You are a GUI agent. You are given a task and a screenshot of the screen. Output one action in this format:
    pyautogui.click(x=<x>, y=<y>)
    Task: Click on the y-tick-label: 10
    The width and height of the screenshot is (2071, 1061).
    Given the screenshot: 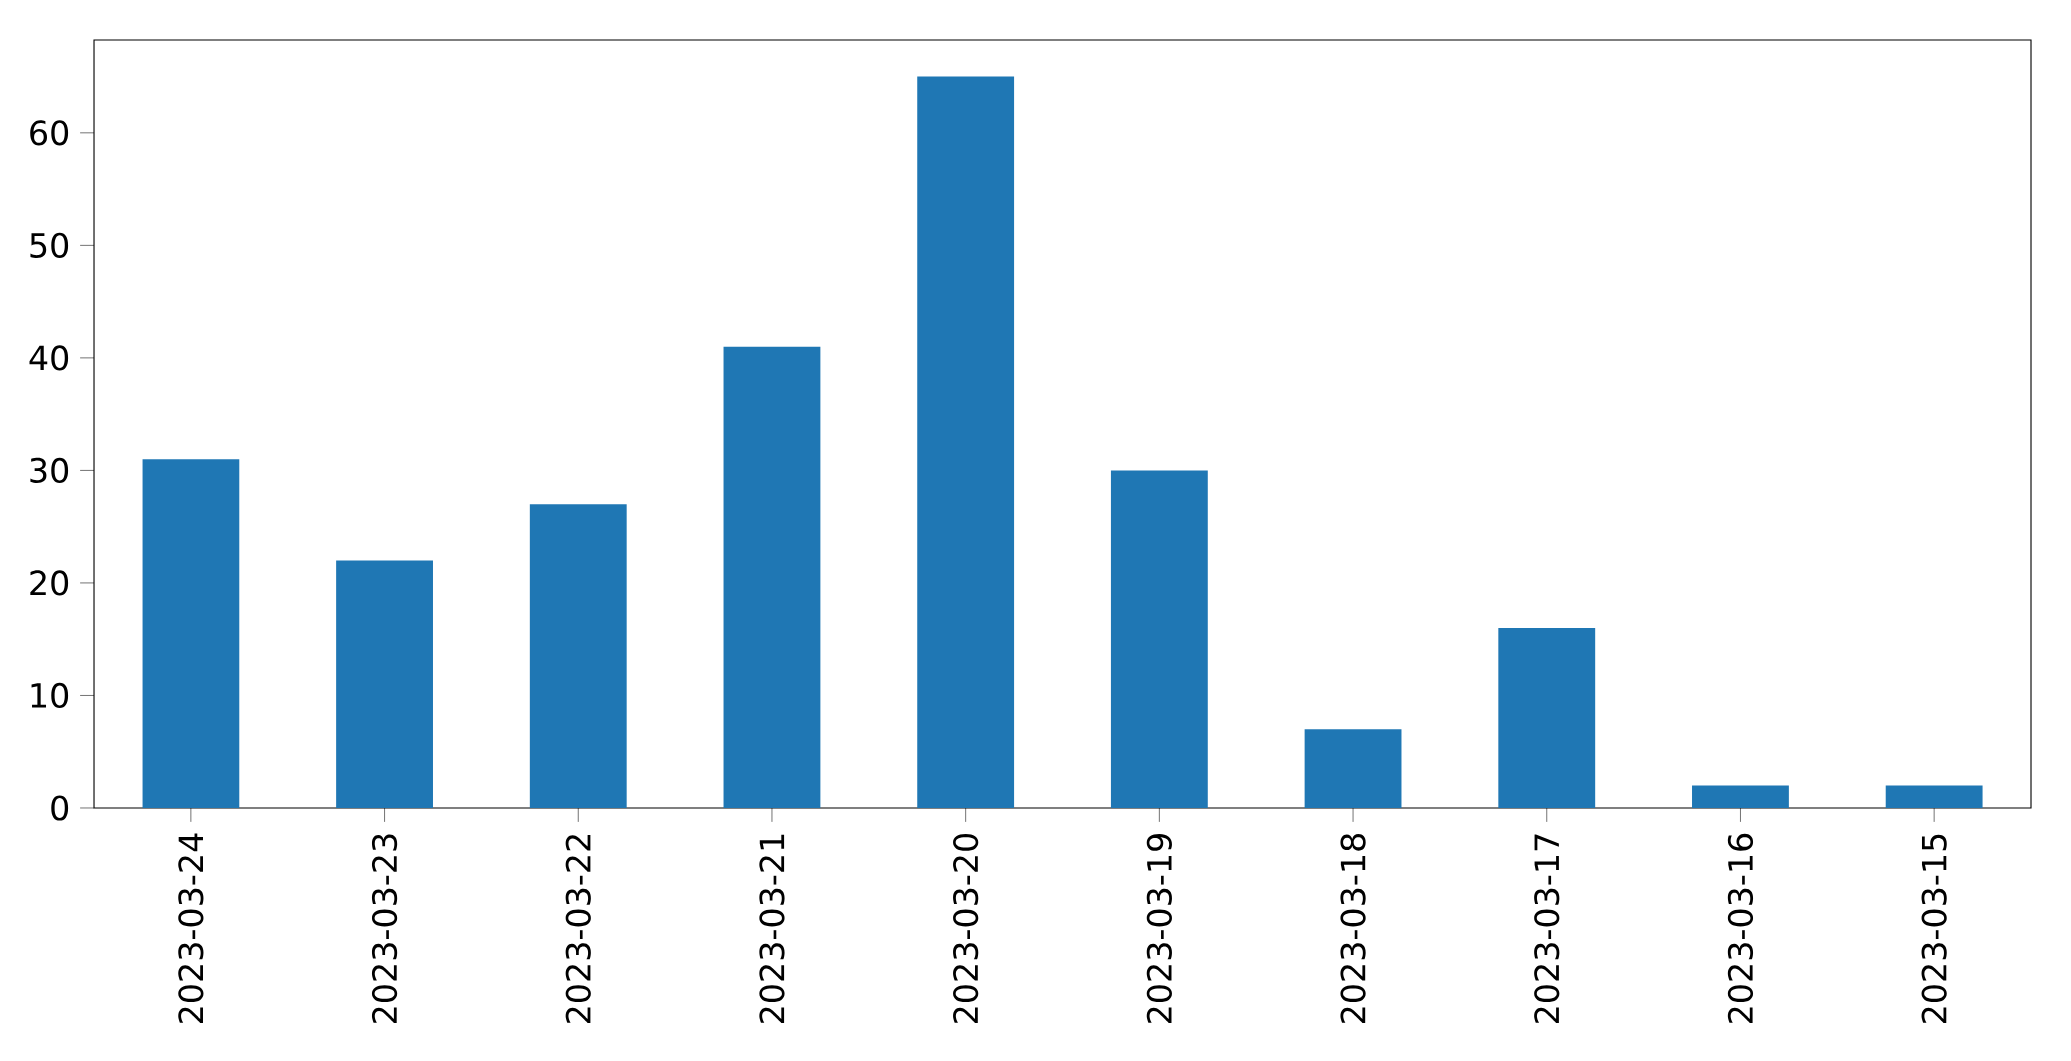 What is the action you would take?
    pyautogui.click(x=50, y=695)
    